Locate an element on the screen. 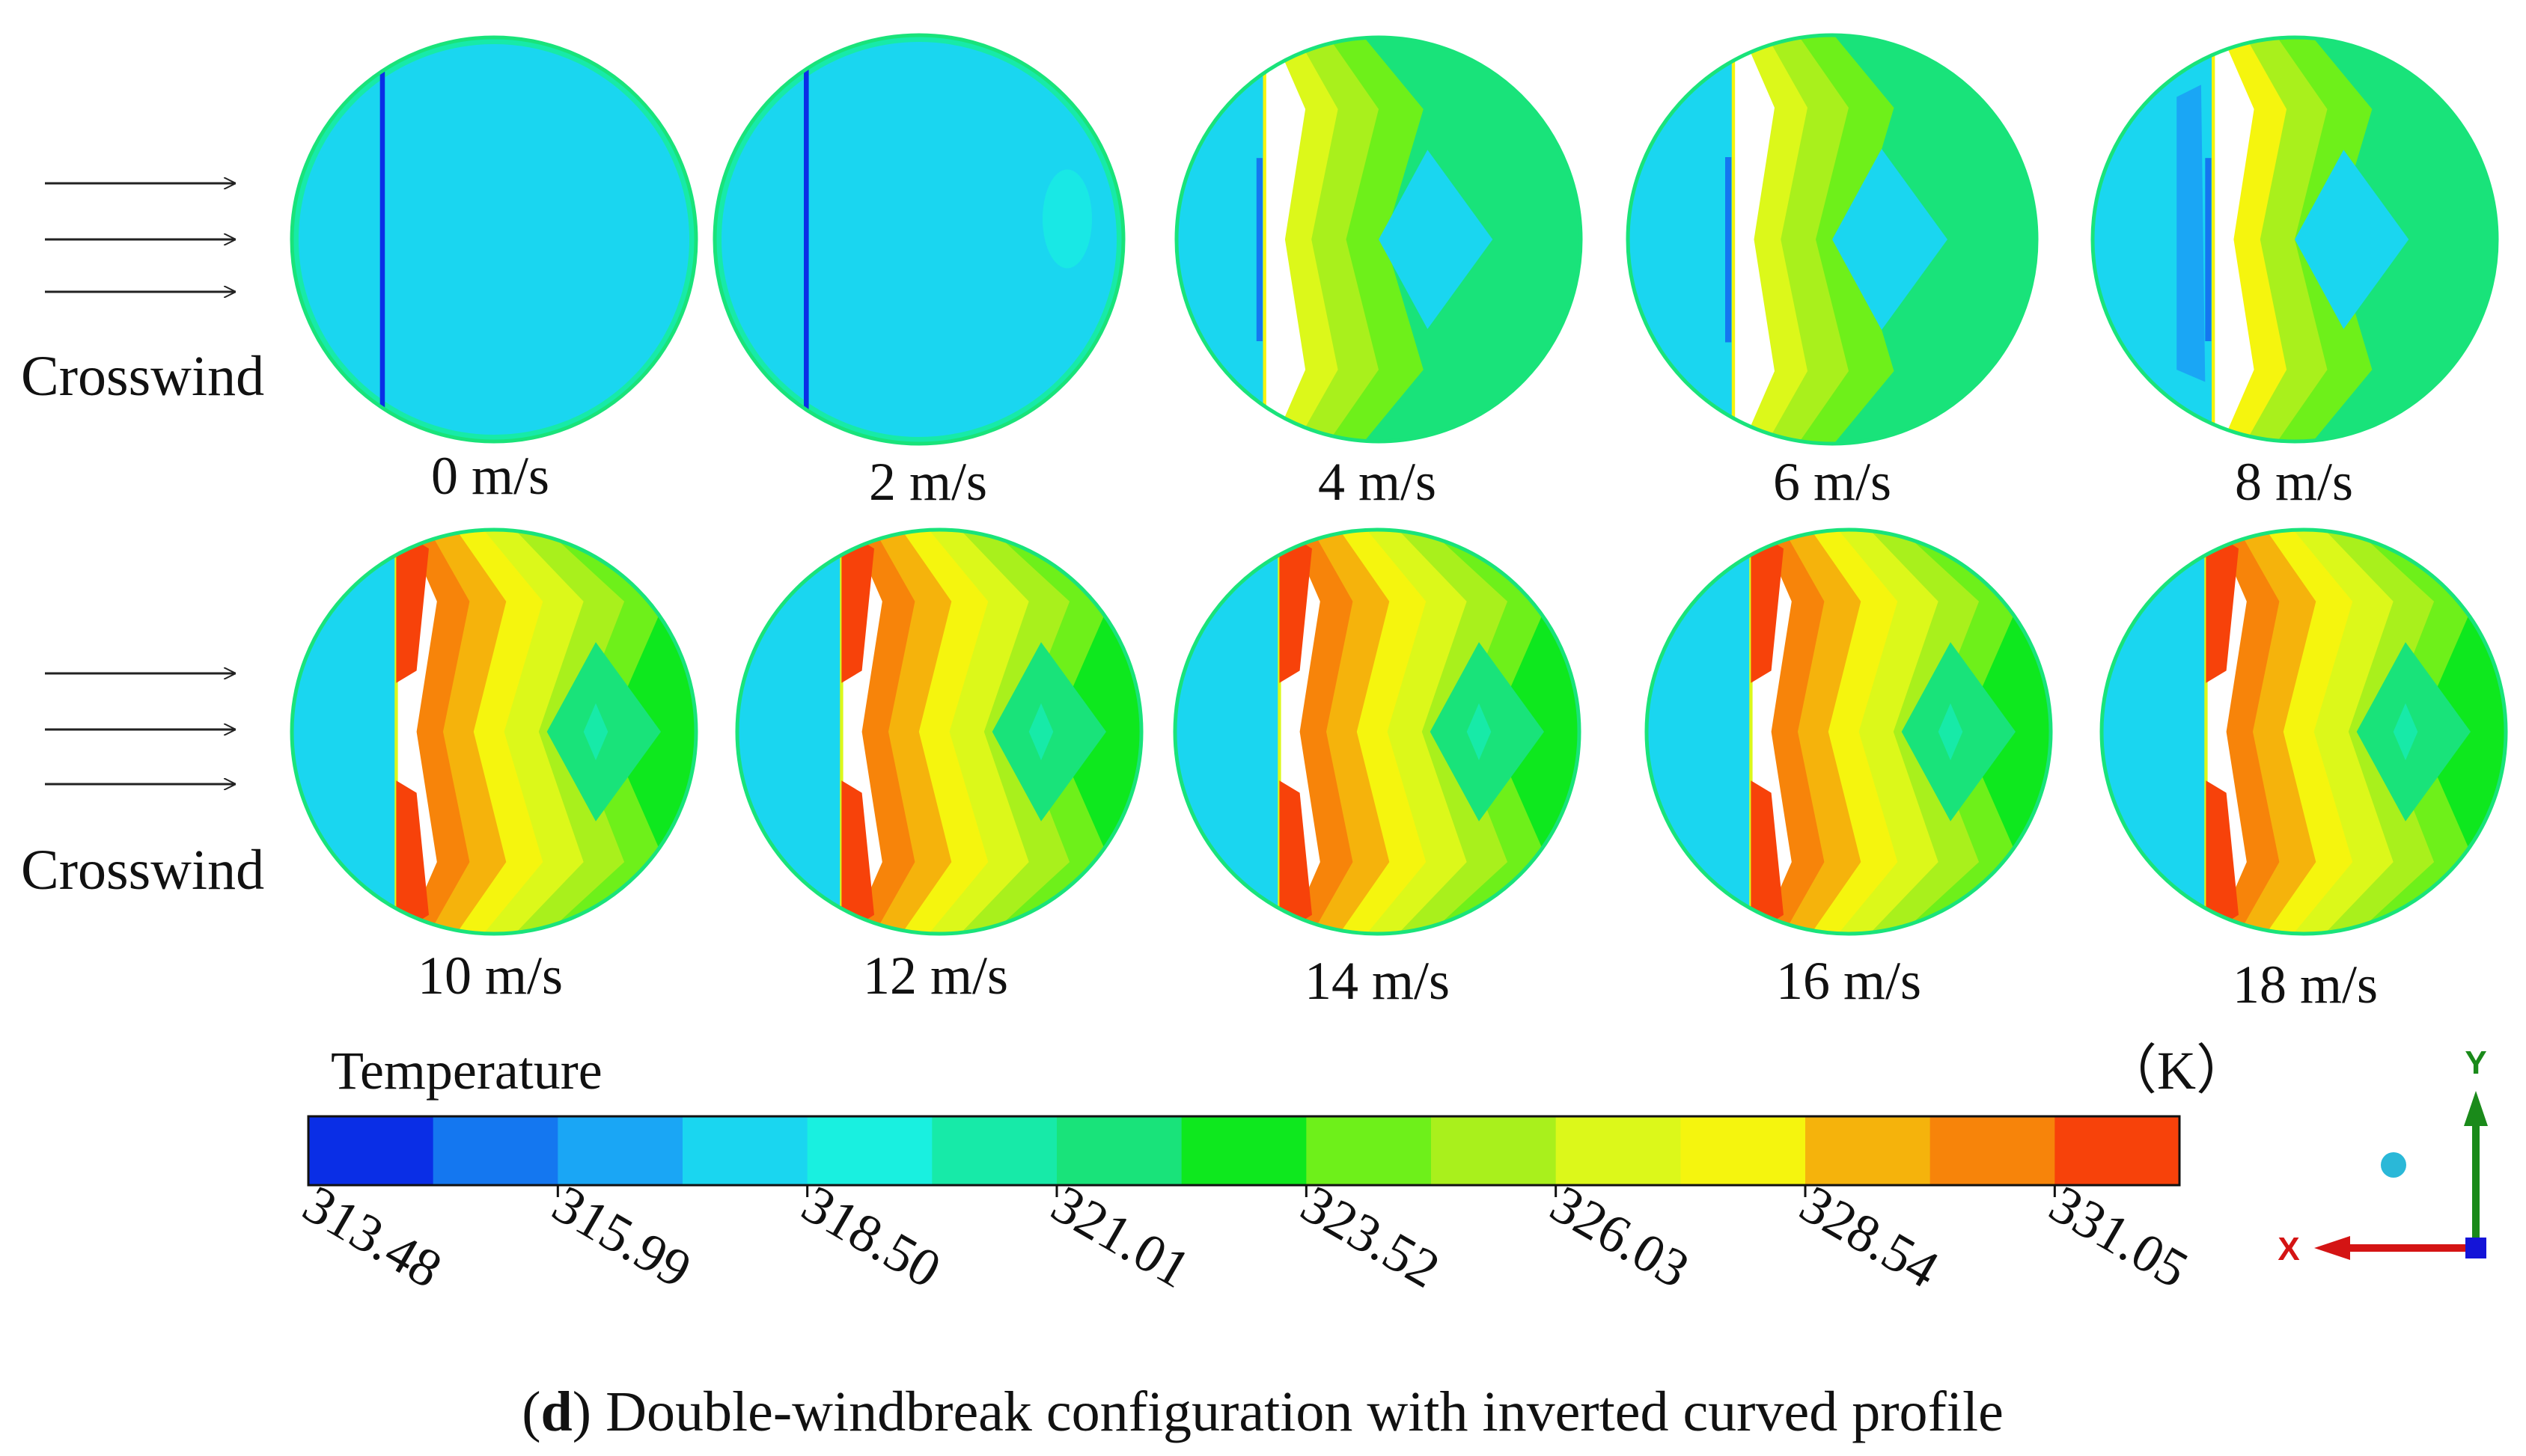 The width and height of the screenshot is (2526, 1456). y-axis-label: Y is located at coordinates (2475, 1062).